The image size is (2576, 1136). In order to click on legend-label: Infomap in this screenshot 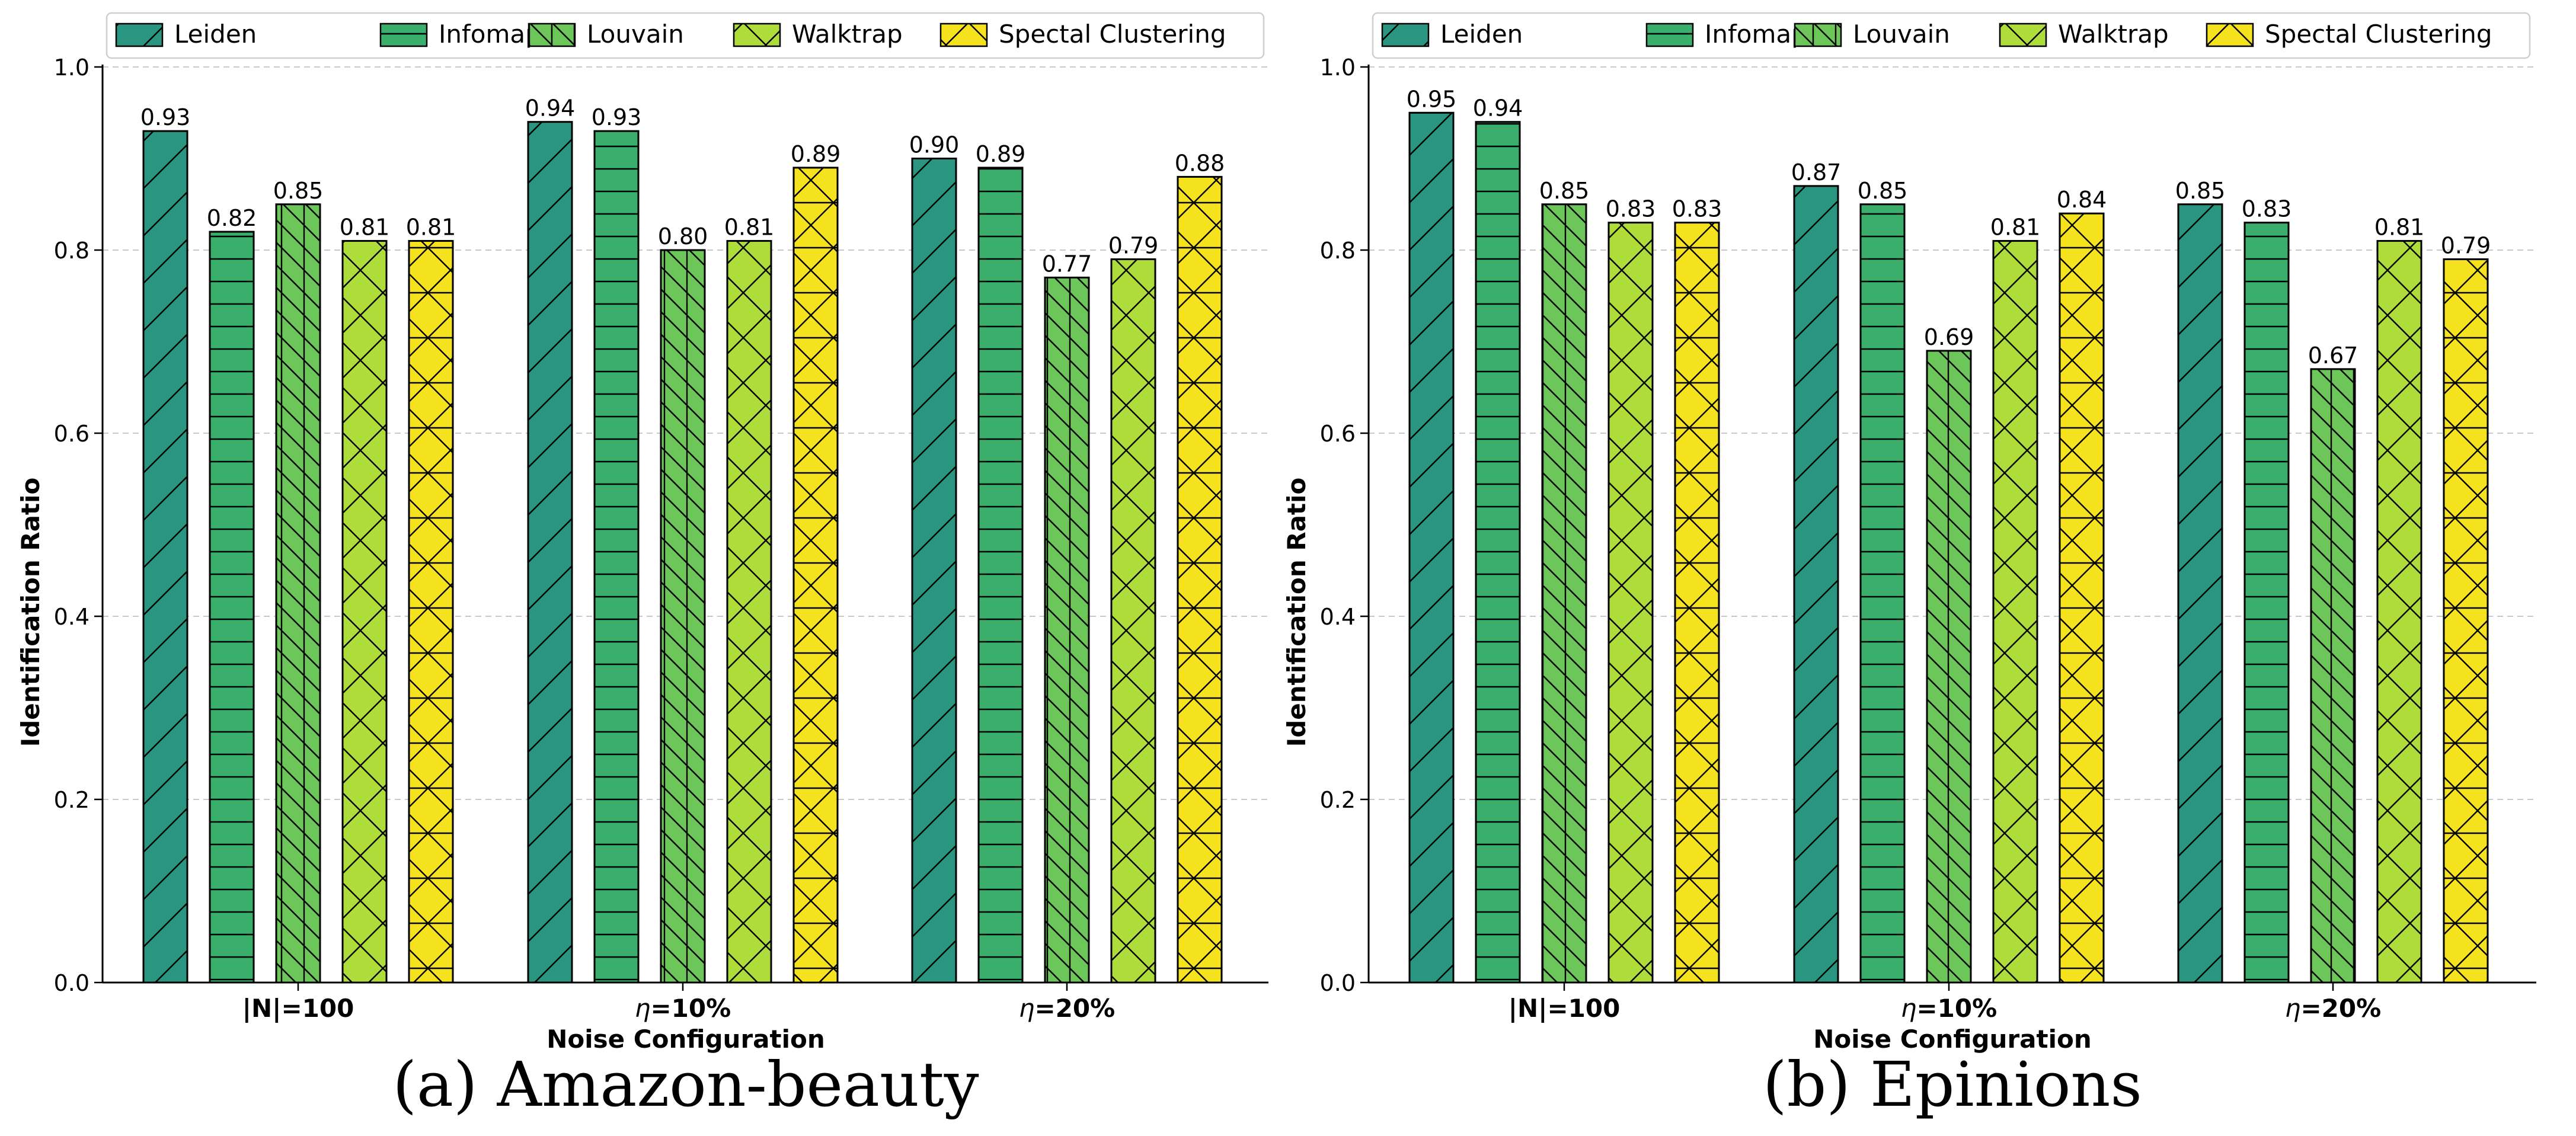, I will do `click(490, 34)`.